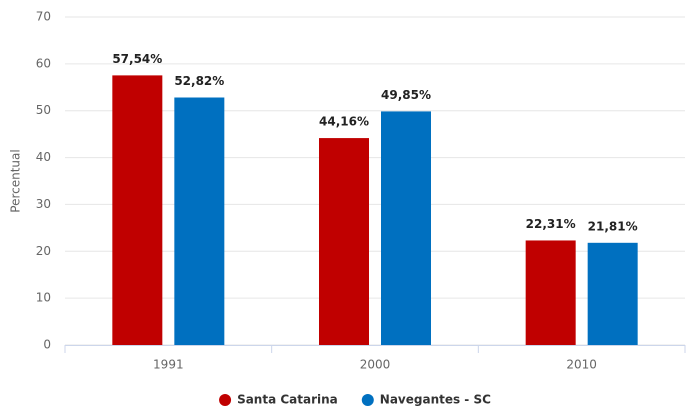 Image resolution: width=686 pixels, height=408 pixels. Describe the element at coordinates (137, 59) in the screenshot. I see `value-label: 57,54%` at that location.